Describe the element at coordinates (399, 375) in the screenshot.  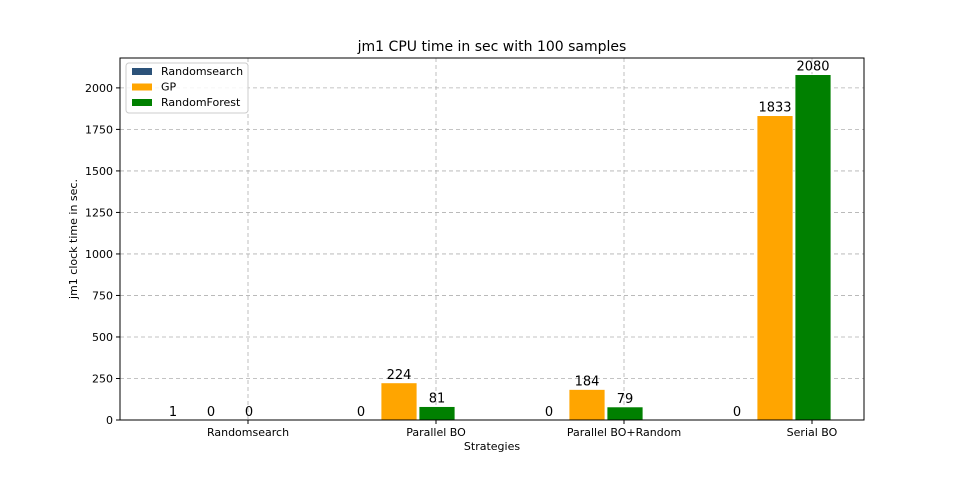
I see `data-label: 224` at that location.